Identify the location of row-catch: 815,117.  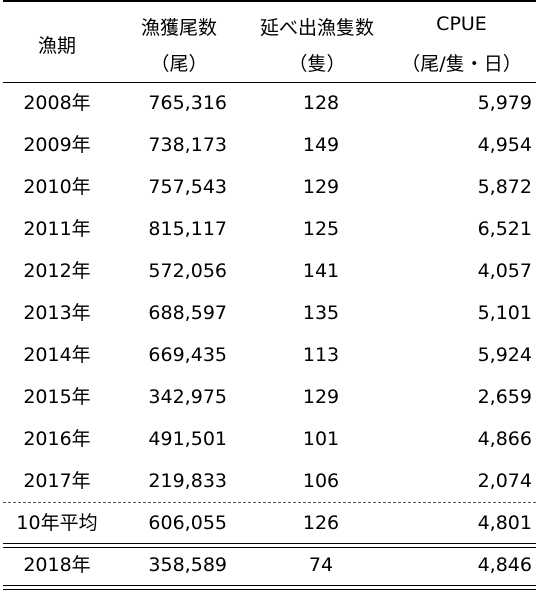
(187, 229).